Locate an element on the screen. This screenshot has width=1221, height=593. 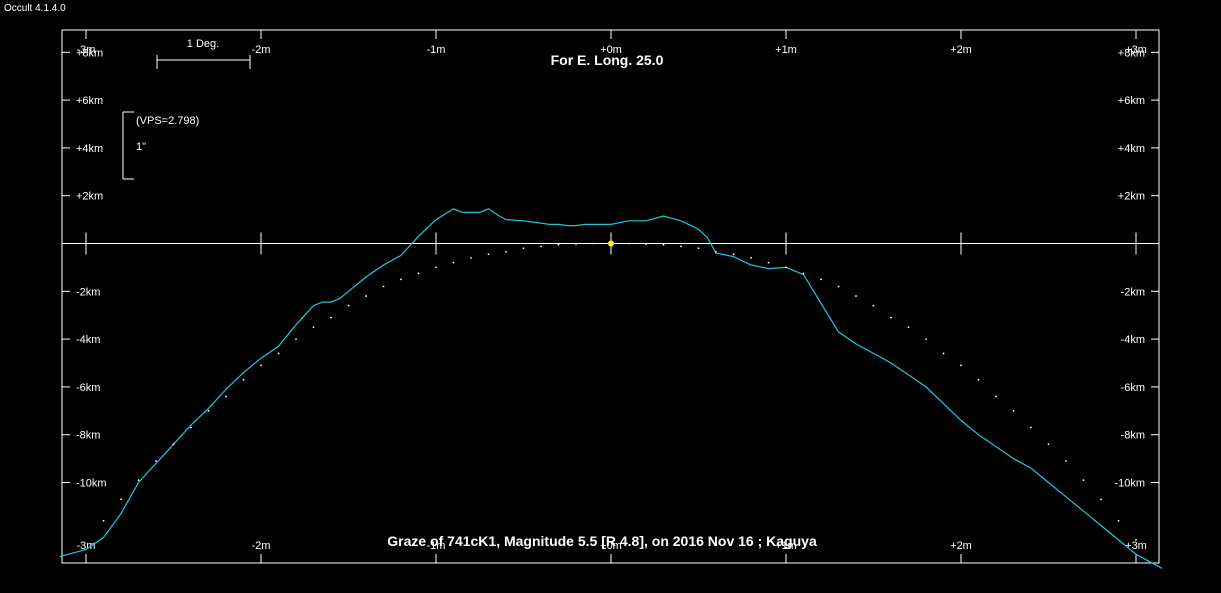
chart-title: For E. Long. 25.0 is located at coordinates (607, 60).